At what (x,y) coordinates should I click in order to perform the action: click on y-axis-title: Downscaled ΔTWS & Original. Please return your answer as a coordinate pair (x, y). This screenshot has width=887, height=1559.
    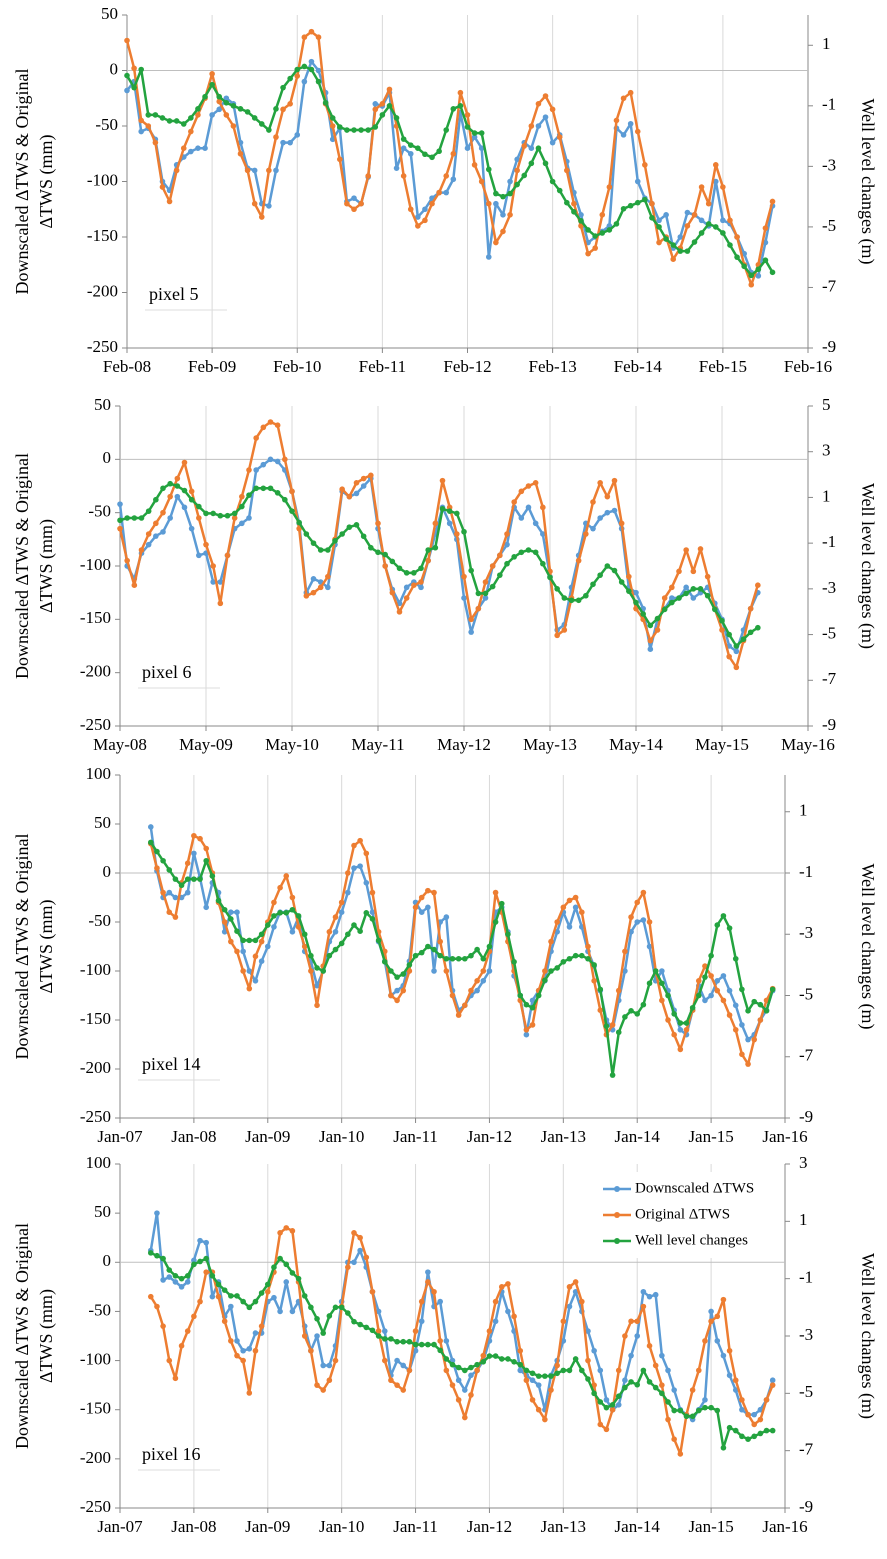
    Looking at the image, I should click on (22, 566).